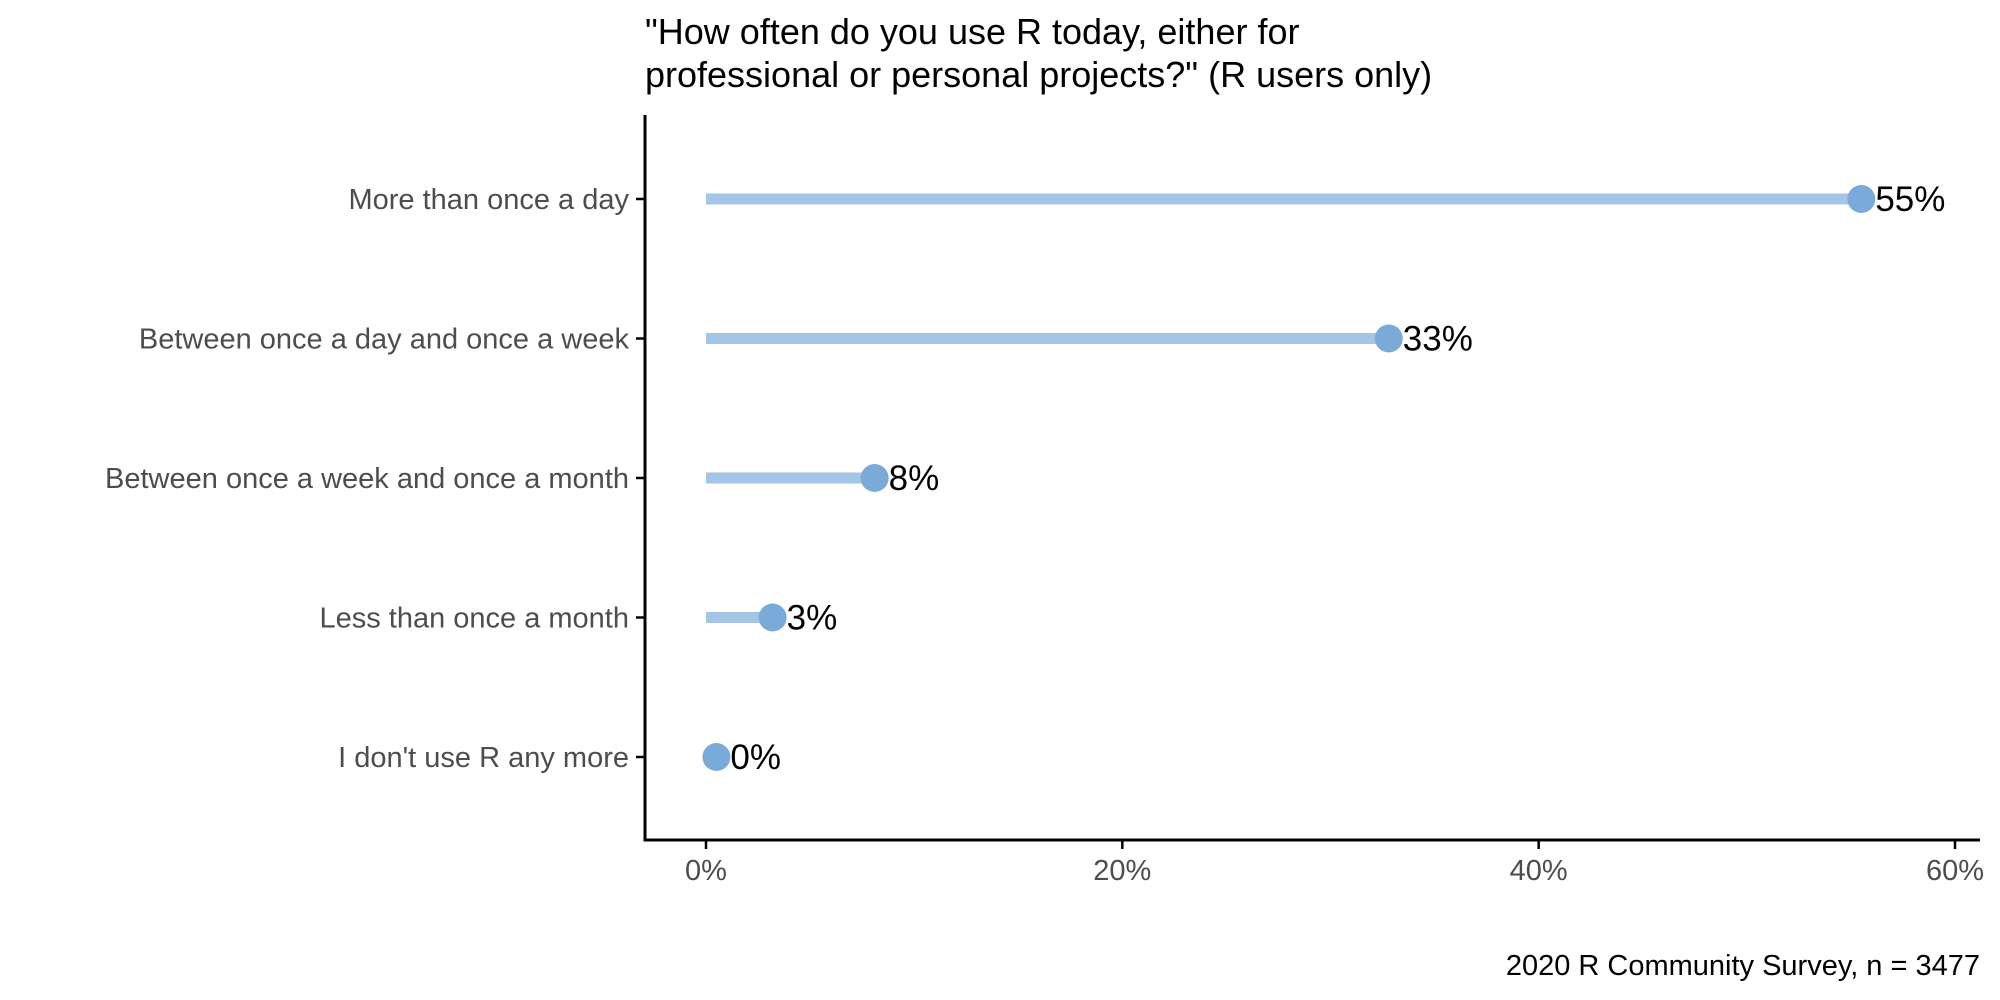 This screenshot has width=2000, height=1000. Describe the element at coordinates (1743, 966) in the screenshot. I see `chart-caption: 2020 R Community Survey, n = 3477` at that location.